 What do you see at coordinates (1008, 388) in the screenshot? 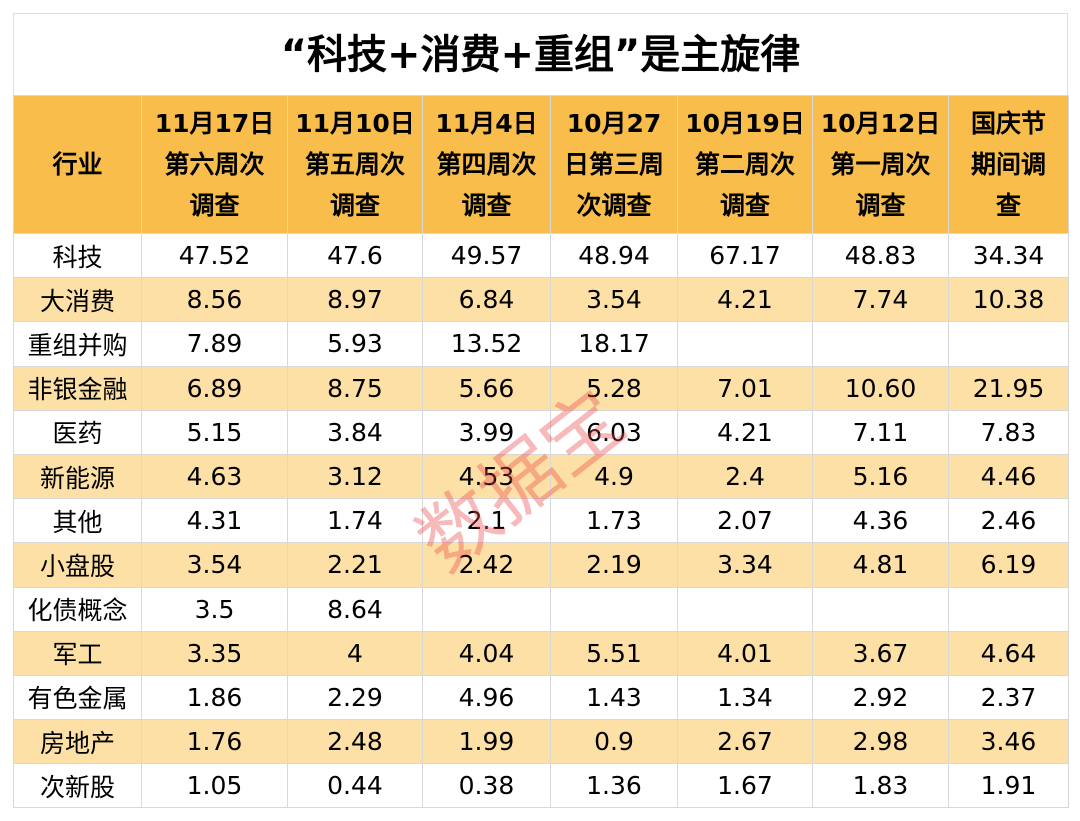
I see `cell: 21.95` at bounding box center [1008, 388].